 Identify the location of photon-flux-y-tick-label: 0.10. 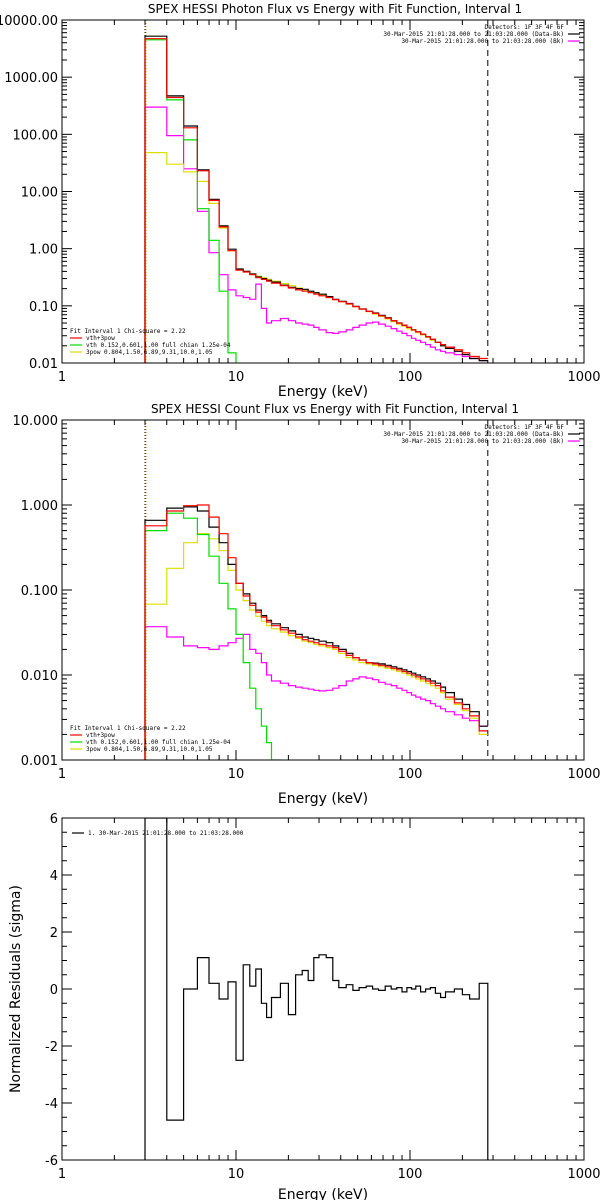
(43, 307).